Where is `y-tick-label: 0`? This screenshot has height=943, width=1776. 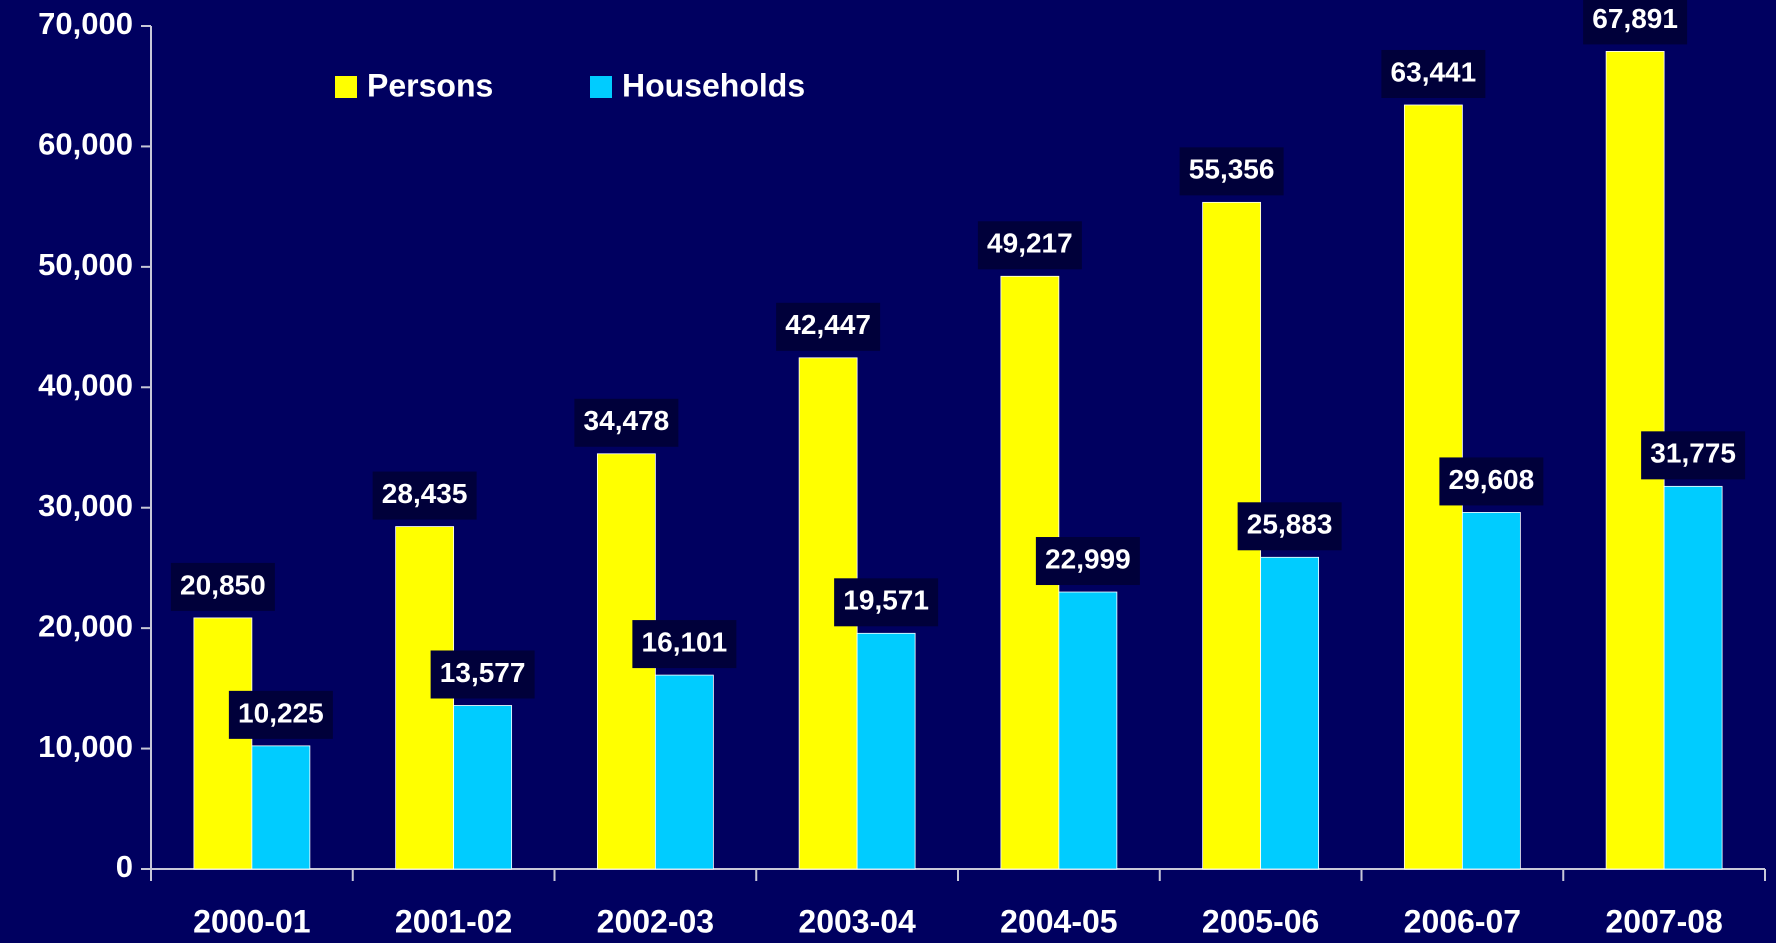 y-tick-label: 0 is located at coordinates (124, 866).